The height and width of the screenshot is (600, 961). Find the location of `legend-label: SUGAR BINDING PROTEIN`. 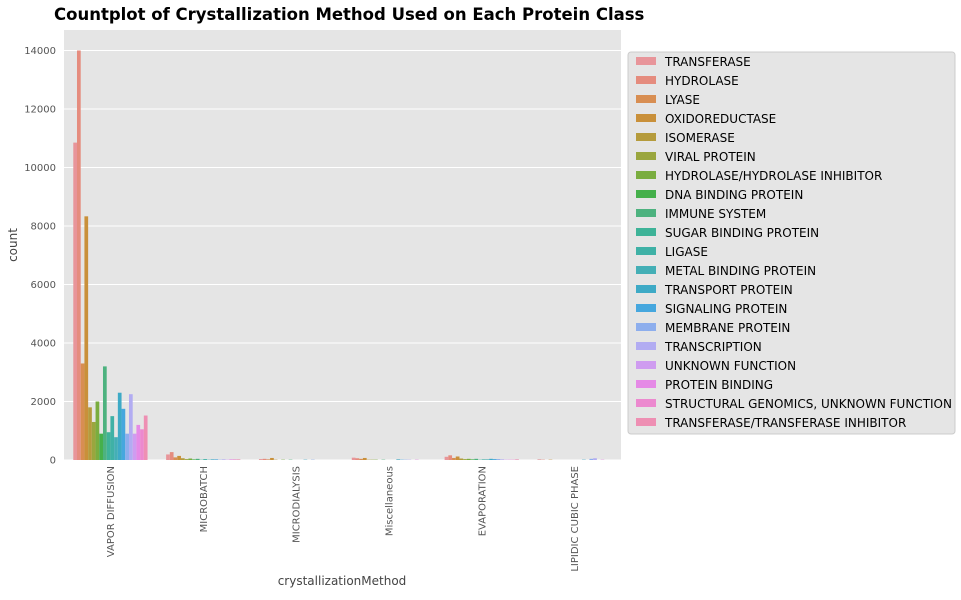

legend-label: SUGAR BINDING PROTEIN is located at coordinates (742, 233).